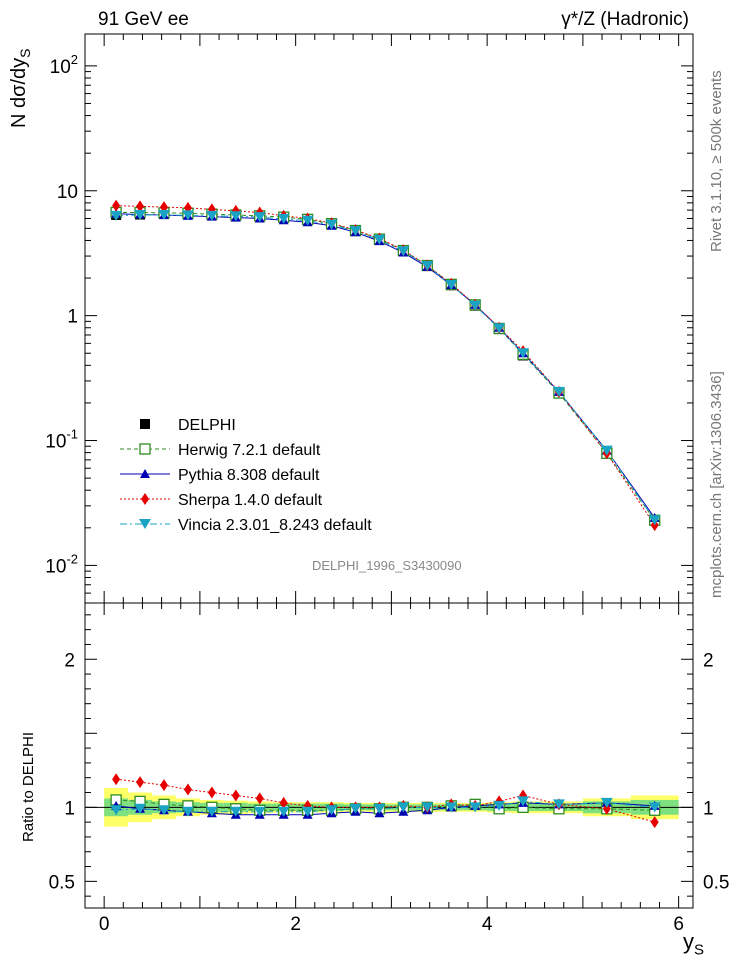 The image size is (746, 972). I want to click on ratio-y-tick-label-left: 2, so click(69, 660).